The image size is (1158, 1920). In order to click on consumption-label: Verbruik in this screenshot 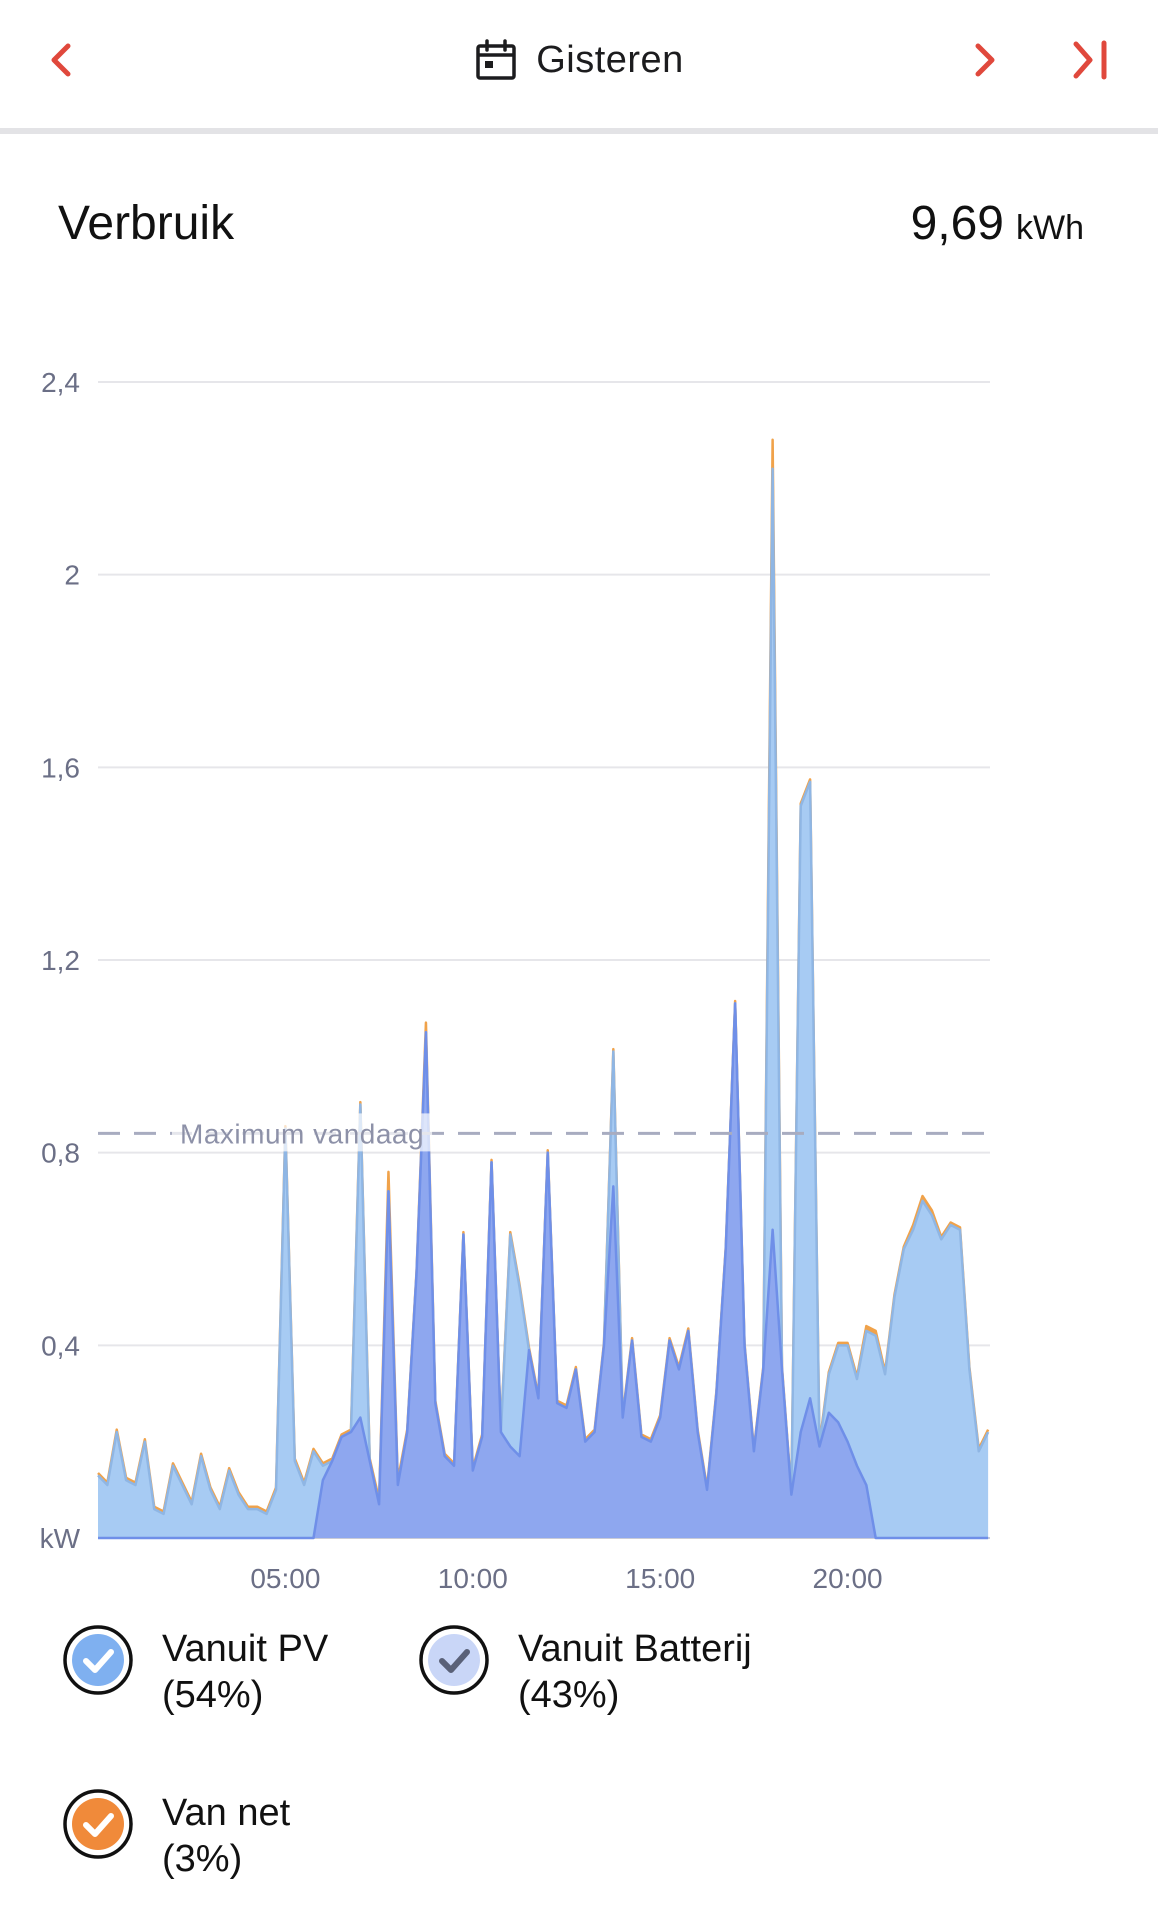, I will do `click(146, 223)`.